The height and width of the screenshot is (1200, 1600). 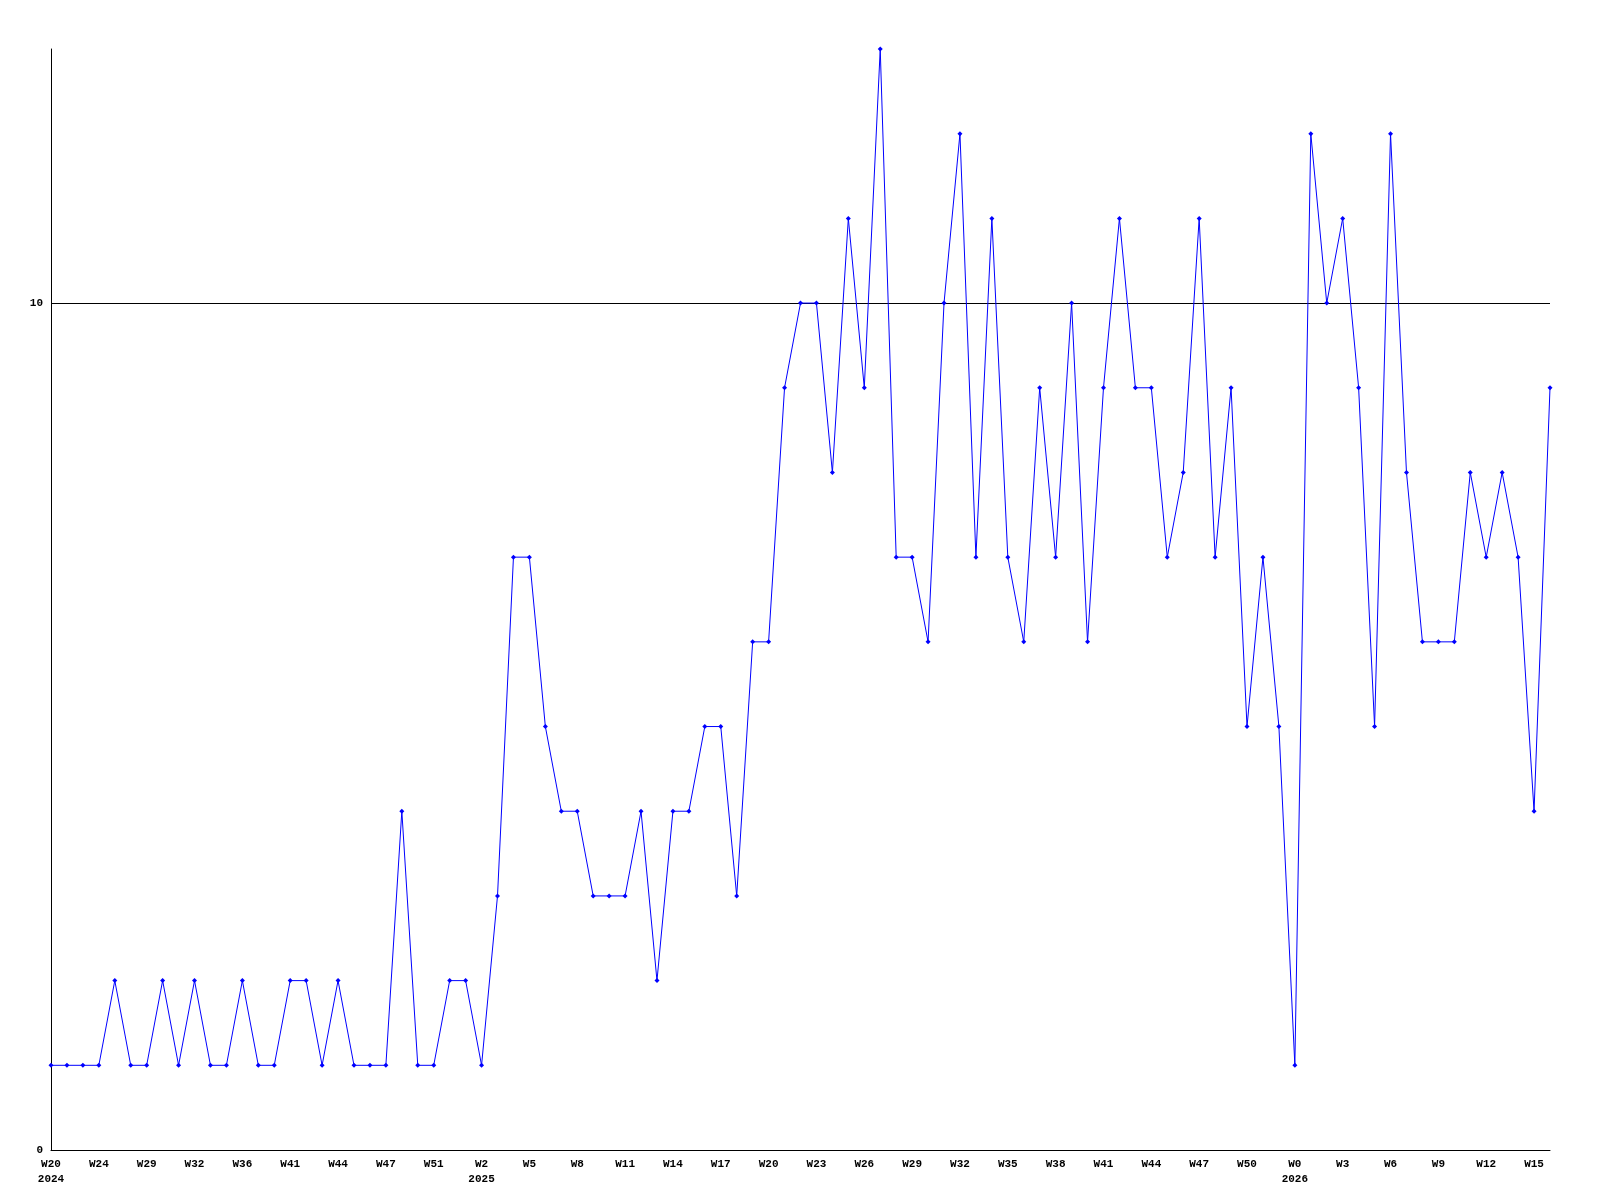 I want to click on x-tick-label: W23, so click(x=816, y=1163).